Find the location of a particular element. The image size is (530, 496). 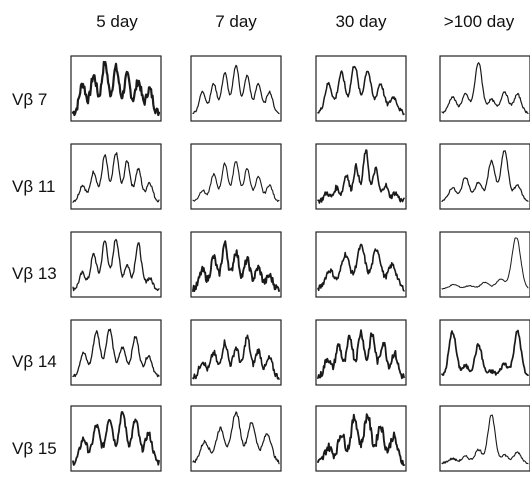

row-label-vb11: Vβ 11 is located at coordinates (34, 186).